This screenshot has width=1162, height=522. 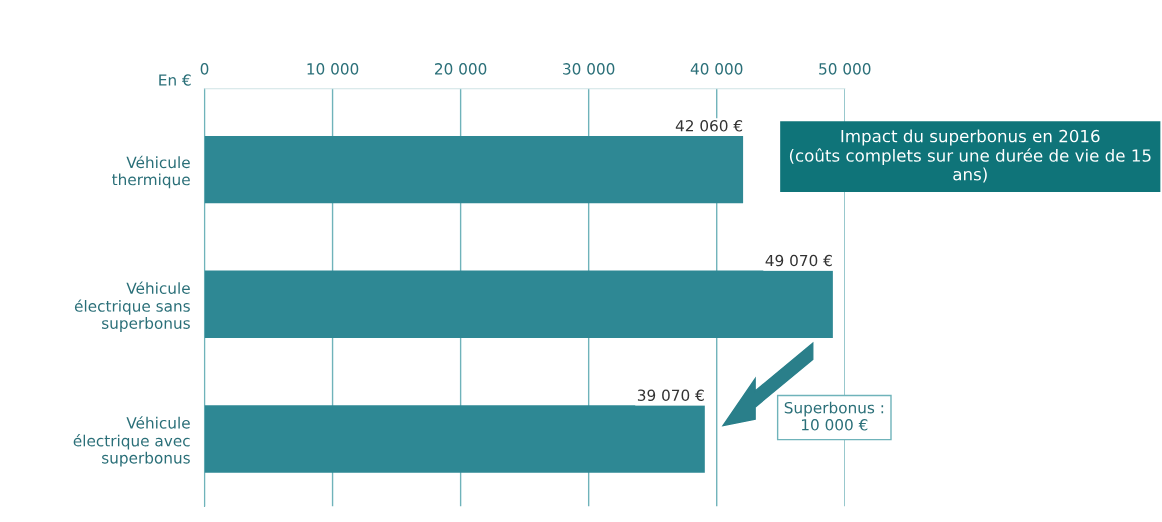 I want to click on text: (coûts complets sur une durée de vie de 15 ans), so click(x=970, y=165).